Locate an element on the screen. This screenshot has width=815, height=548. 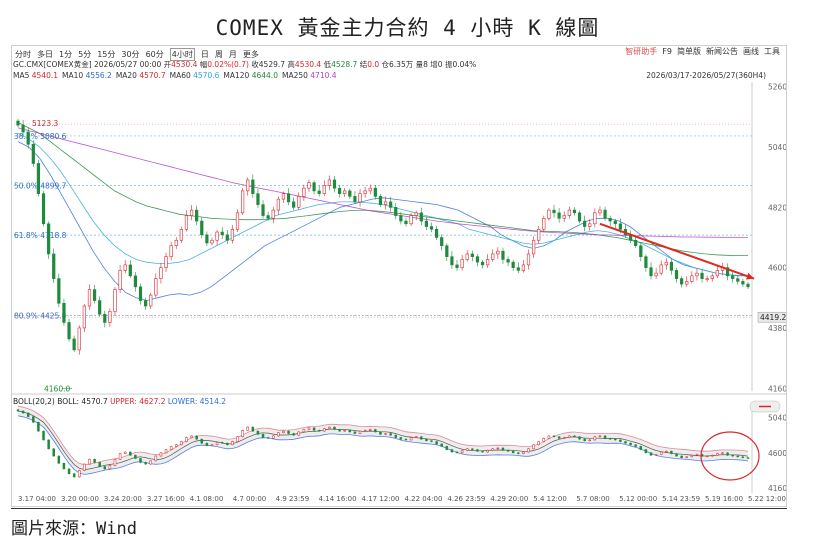
x-tick-label: 4.26 23:59 is located at coordinates (466, 499).